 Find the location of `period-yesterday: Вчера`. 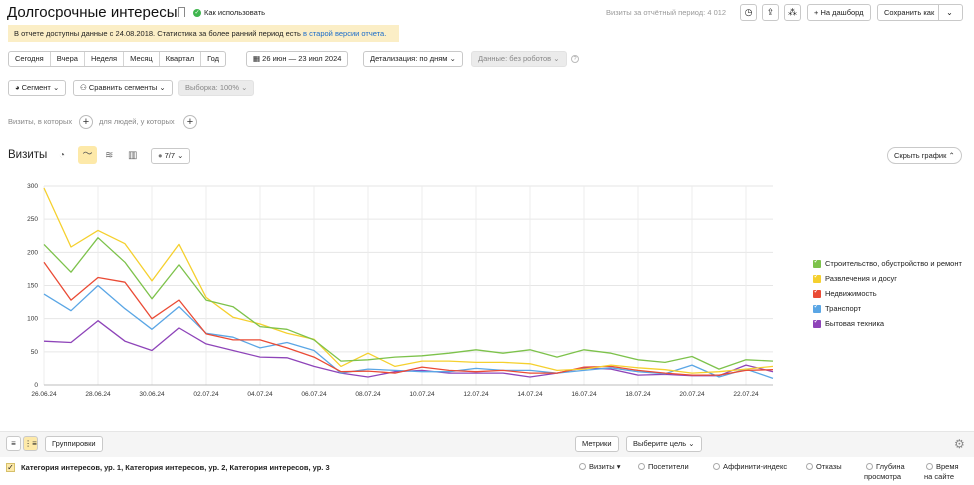

period-yesterday: Вчера is located at coordinates (68, 59).